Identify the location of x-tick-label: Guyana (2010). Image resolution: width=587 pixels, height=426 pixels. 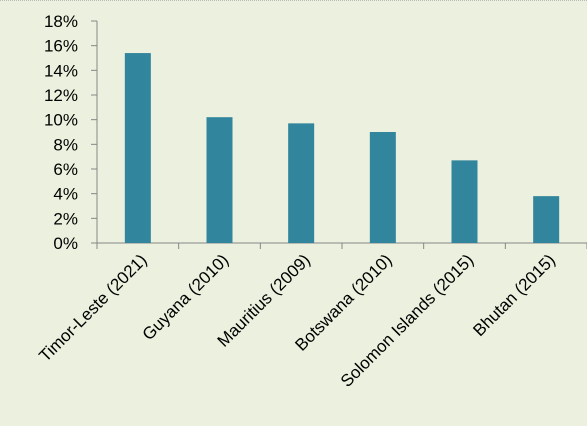
(186, 297).